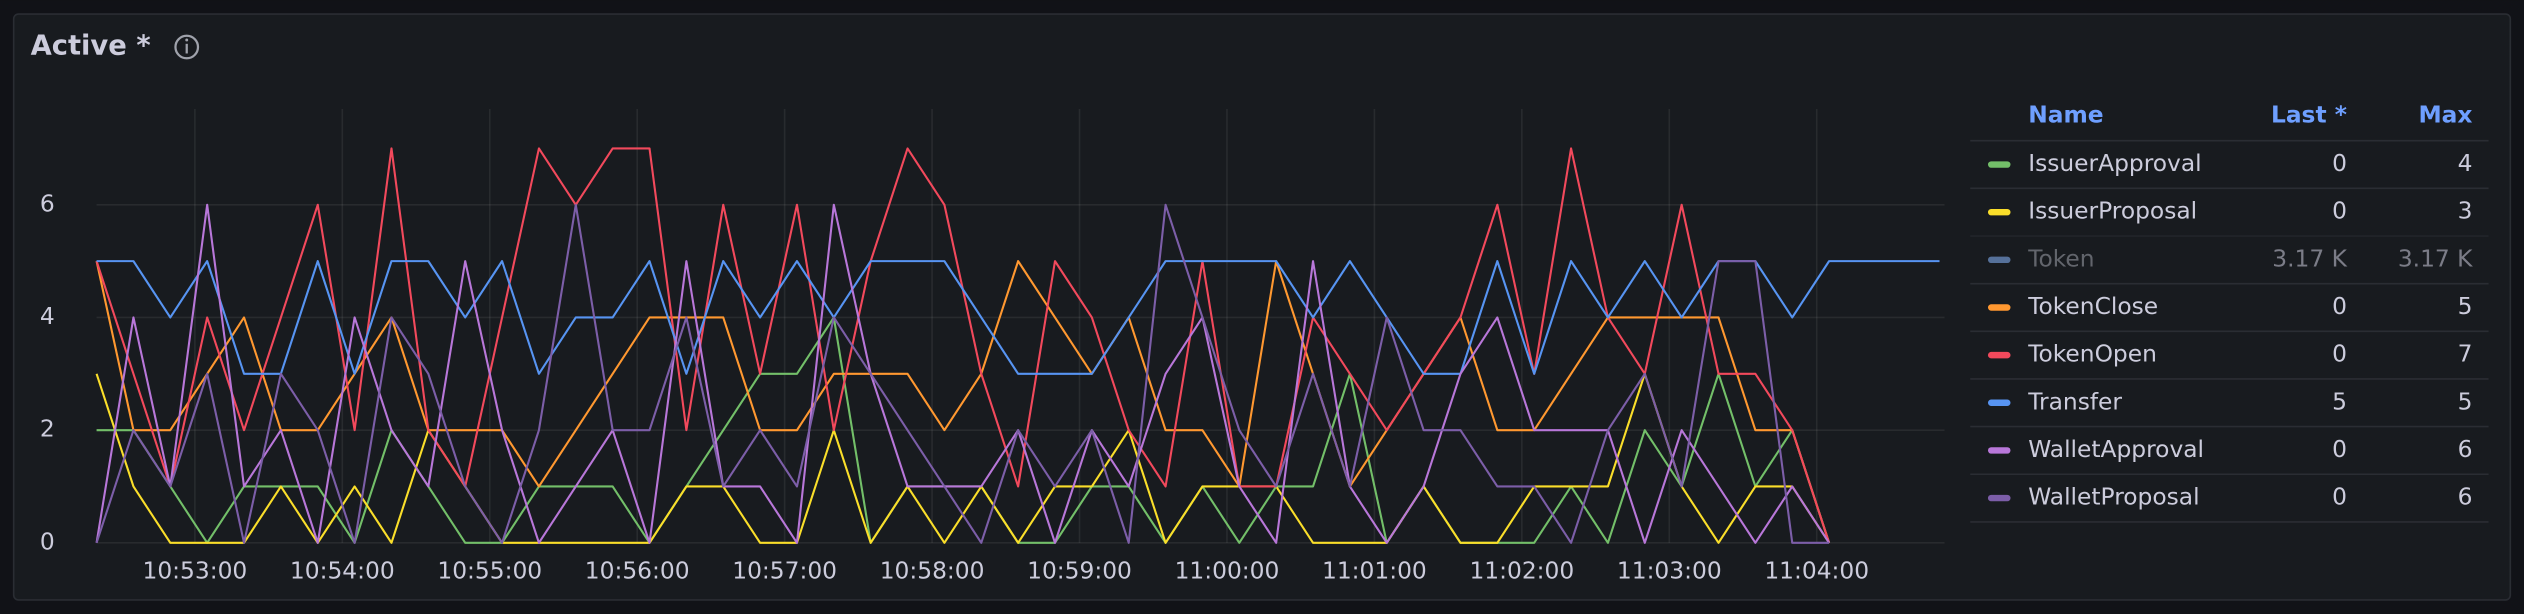  Describe the element at coordinates (932, 570) in the screenshot. I see `x-tick-label: 10:58:00` at that location.